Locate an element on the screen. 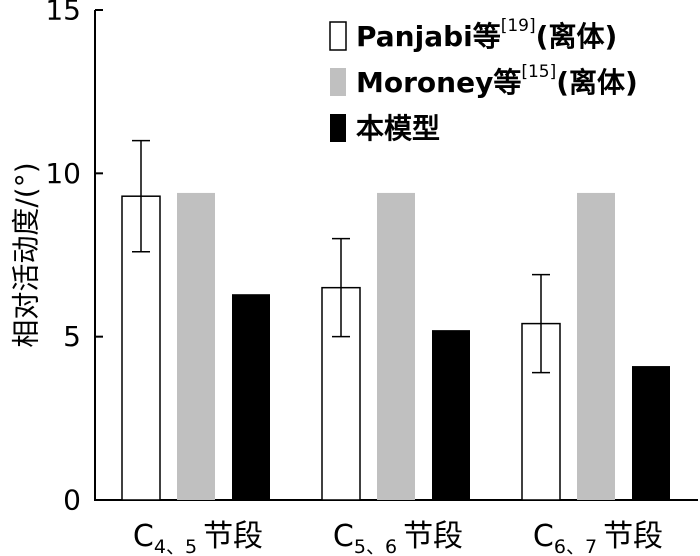 This screenshot has height=556, width=700. legend-label: 本模型 is located at coordinates (398, 128).